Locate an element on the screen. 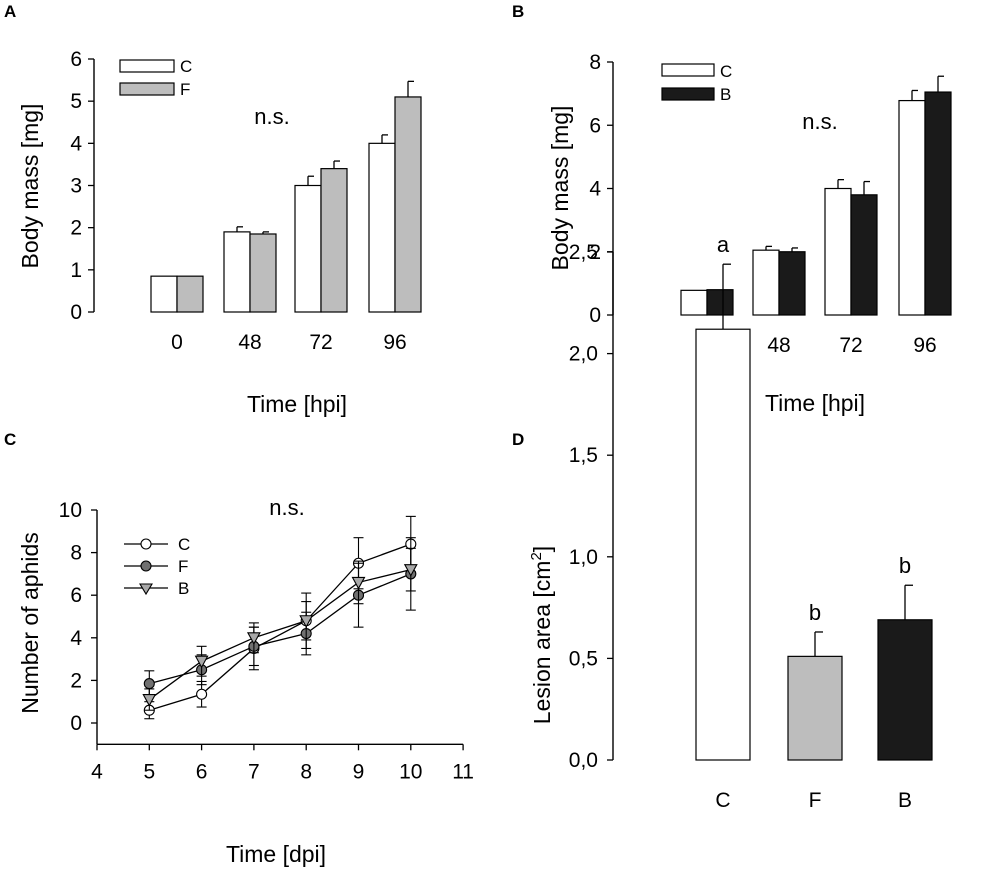 This screenshot has width=1000, height=871. panel-d-bar-c is located at coordinates (723, 544).